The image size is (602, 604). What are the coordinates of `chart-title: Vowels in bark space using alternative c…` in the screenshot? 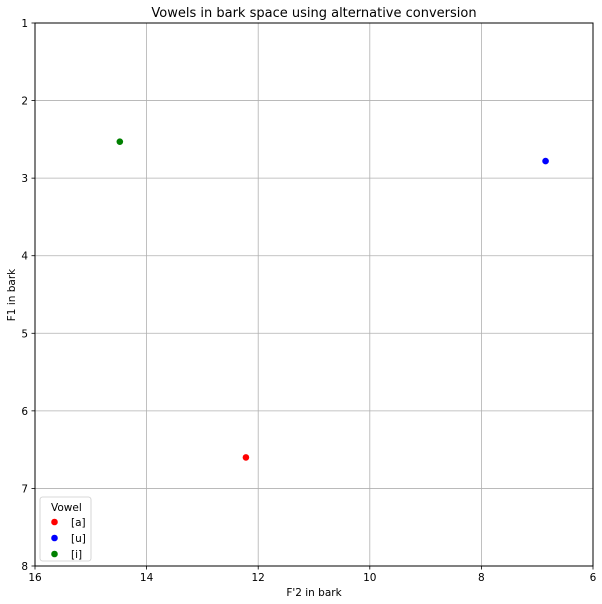 It's located at (313, 13).